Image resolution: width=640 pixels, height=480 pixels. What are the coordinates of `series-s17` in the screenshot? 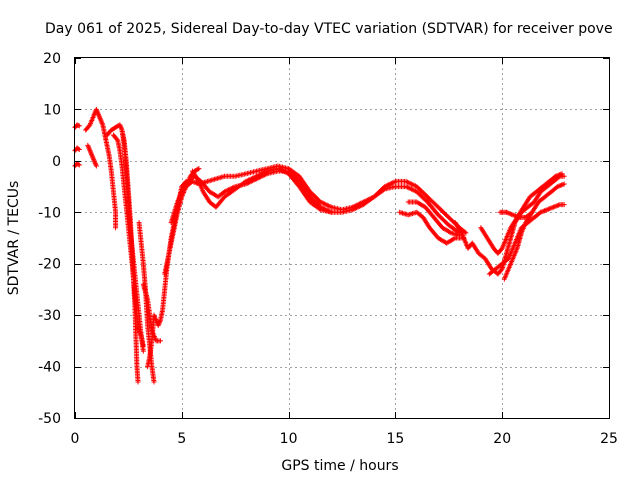 It's located at (433, 218).